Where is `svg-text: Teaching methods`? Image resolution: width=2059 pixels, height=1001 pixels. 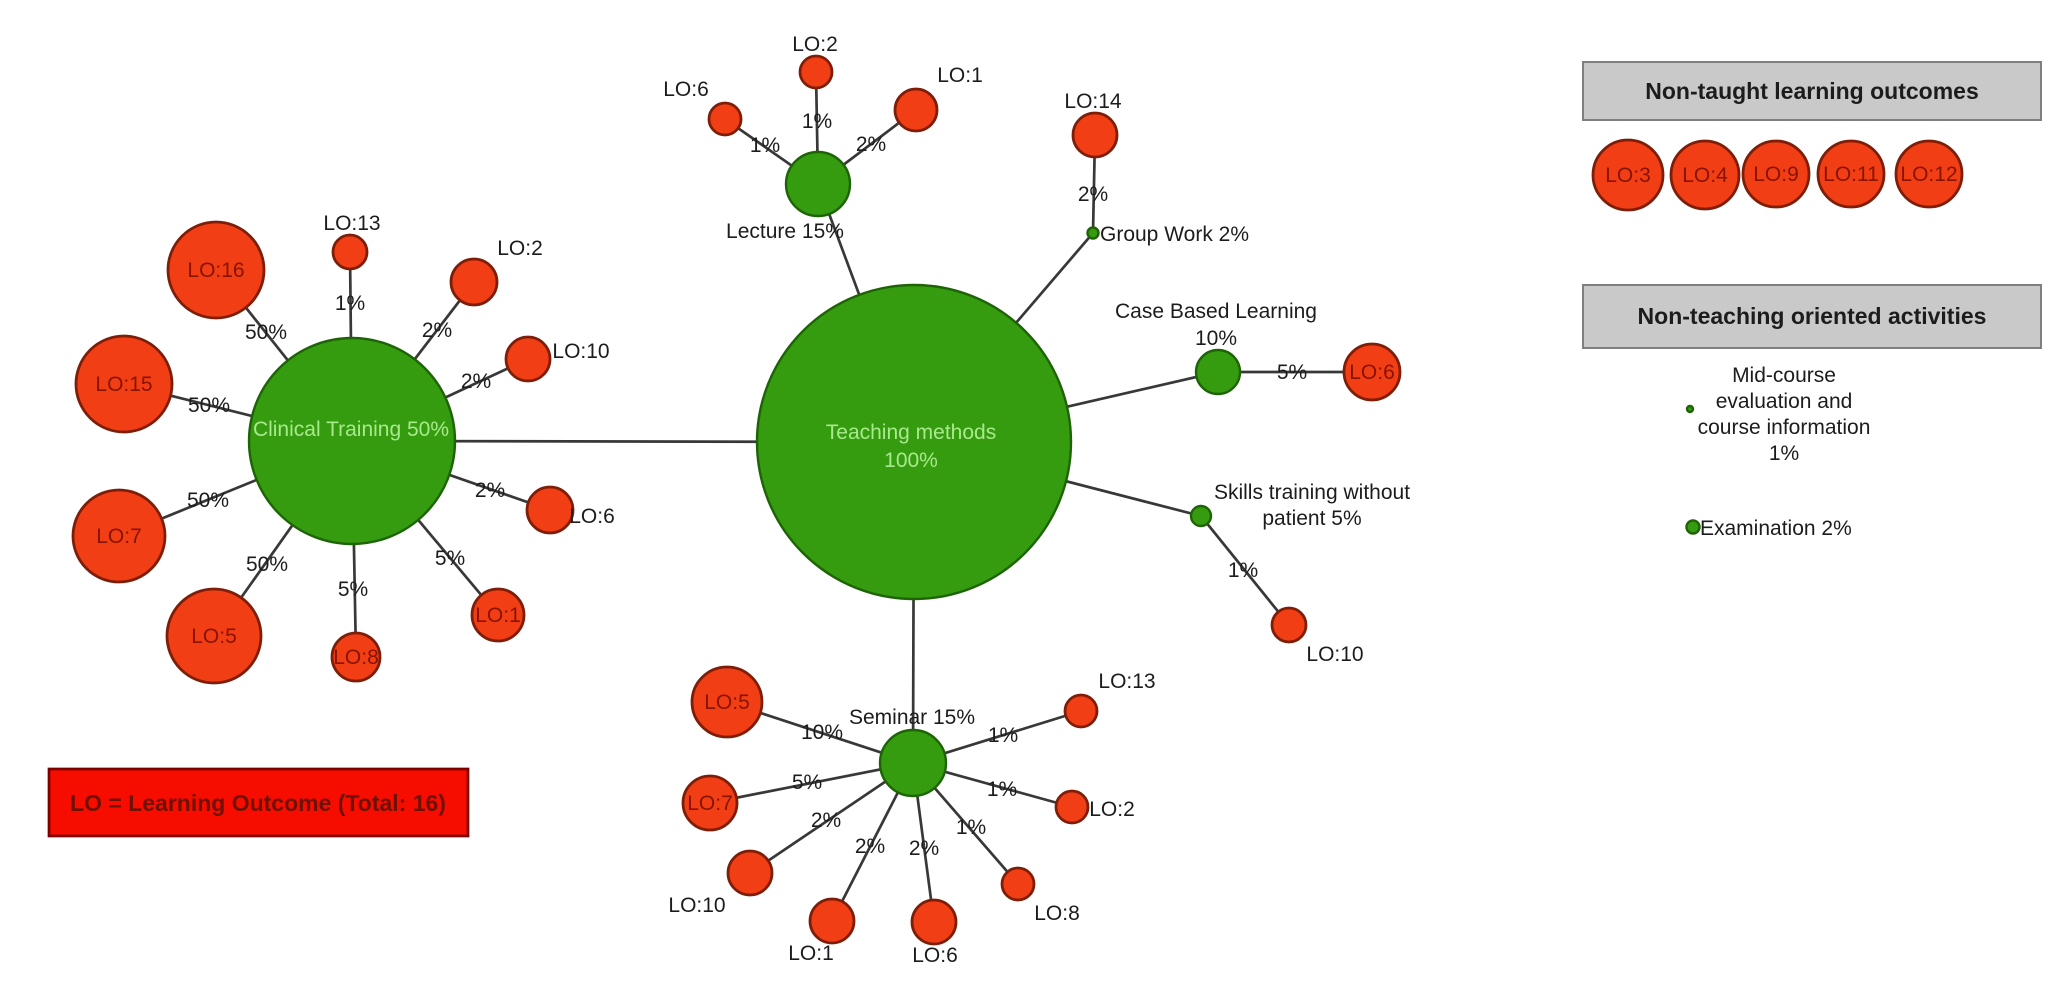 svg-text: Teaching methods is located at coordinates (911, 432).